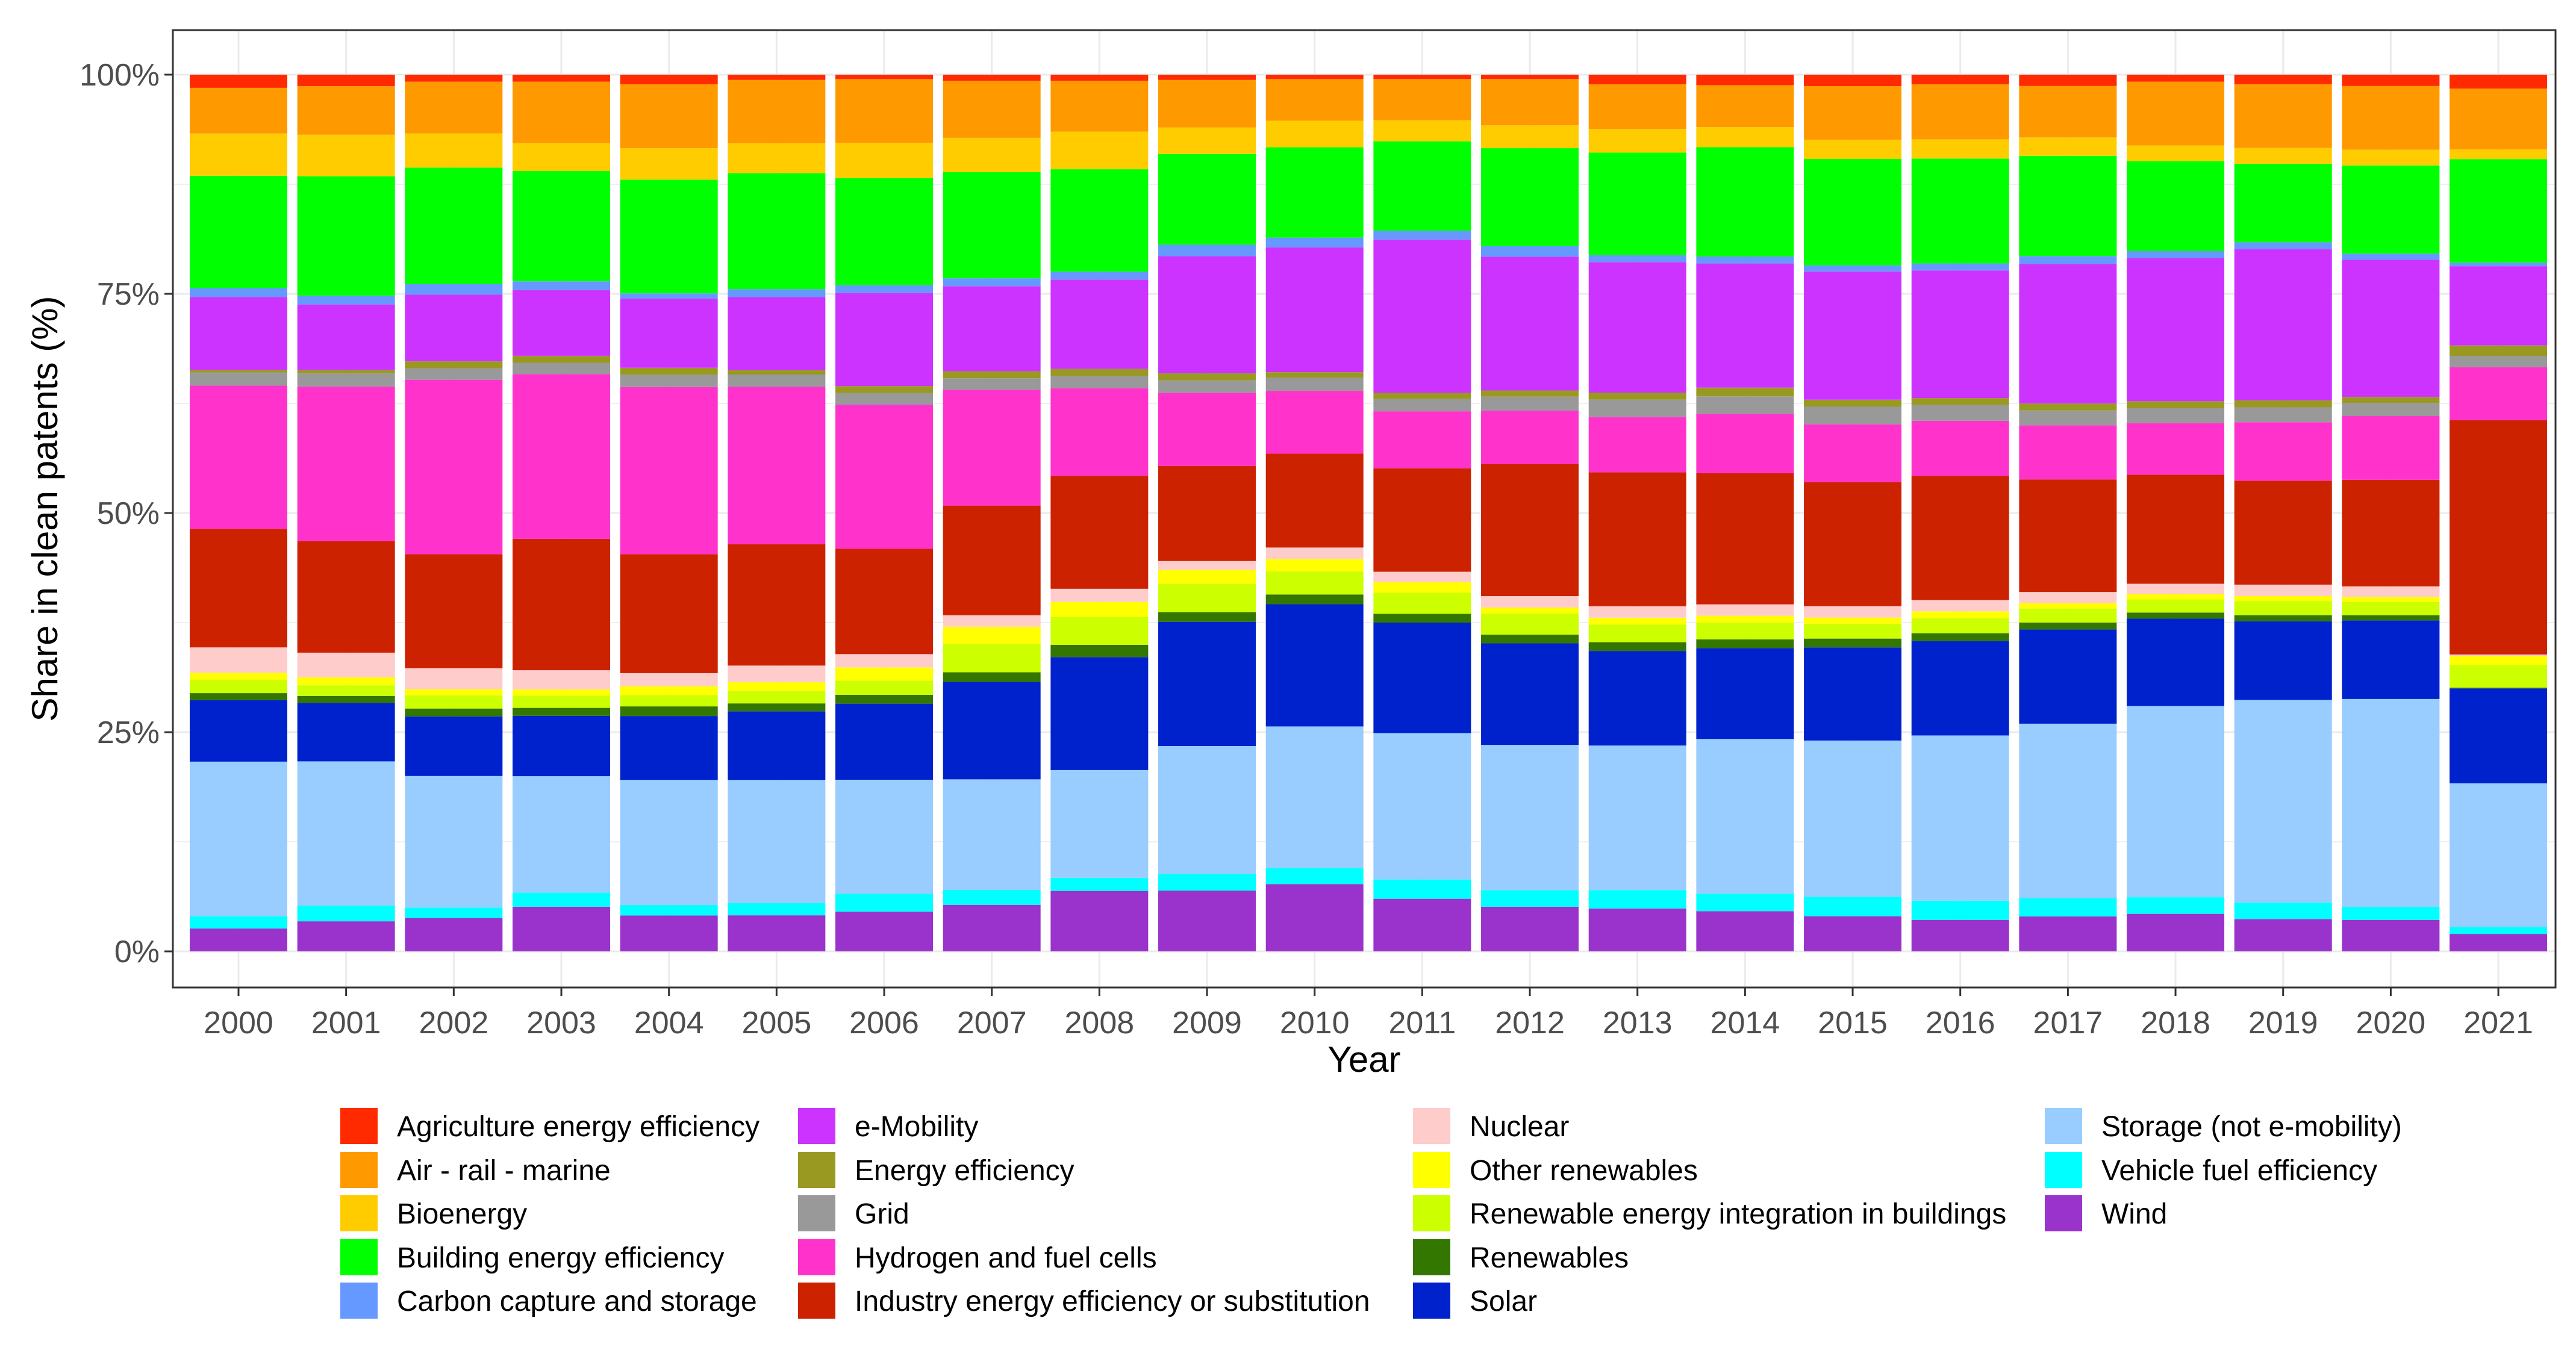  What do you see at coordinates (2283, 1023) in the screenshot?
I see `x-tick-label-2019: 2019` at bounding box center [2283, 1023].